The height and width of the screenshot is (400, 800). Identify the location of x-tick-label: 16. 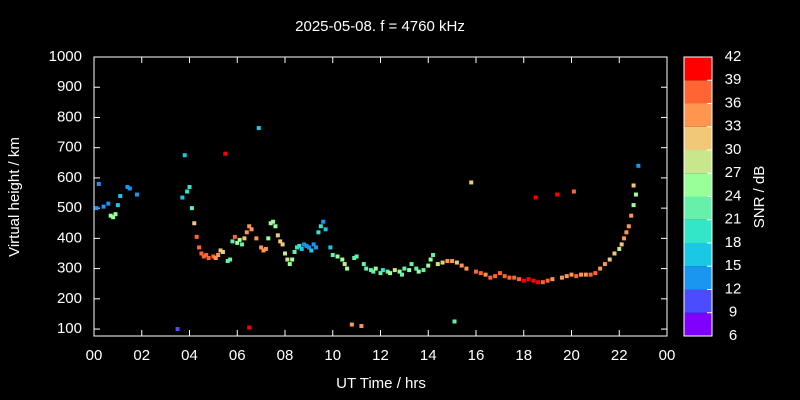
(476, 355).